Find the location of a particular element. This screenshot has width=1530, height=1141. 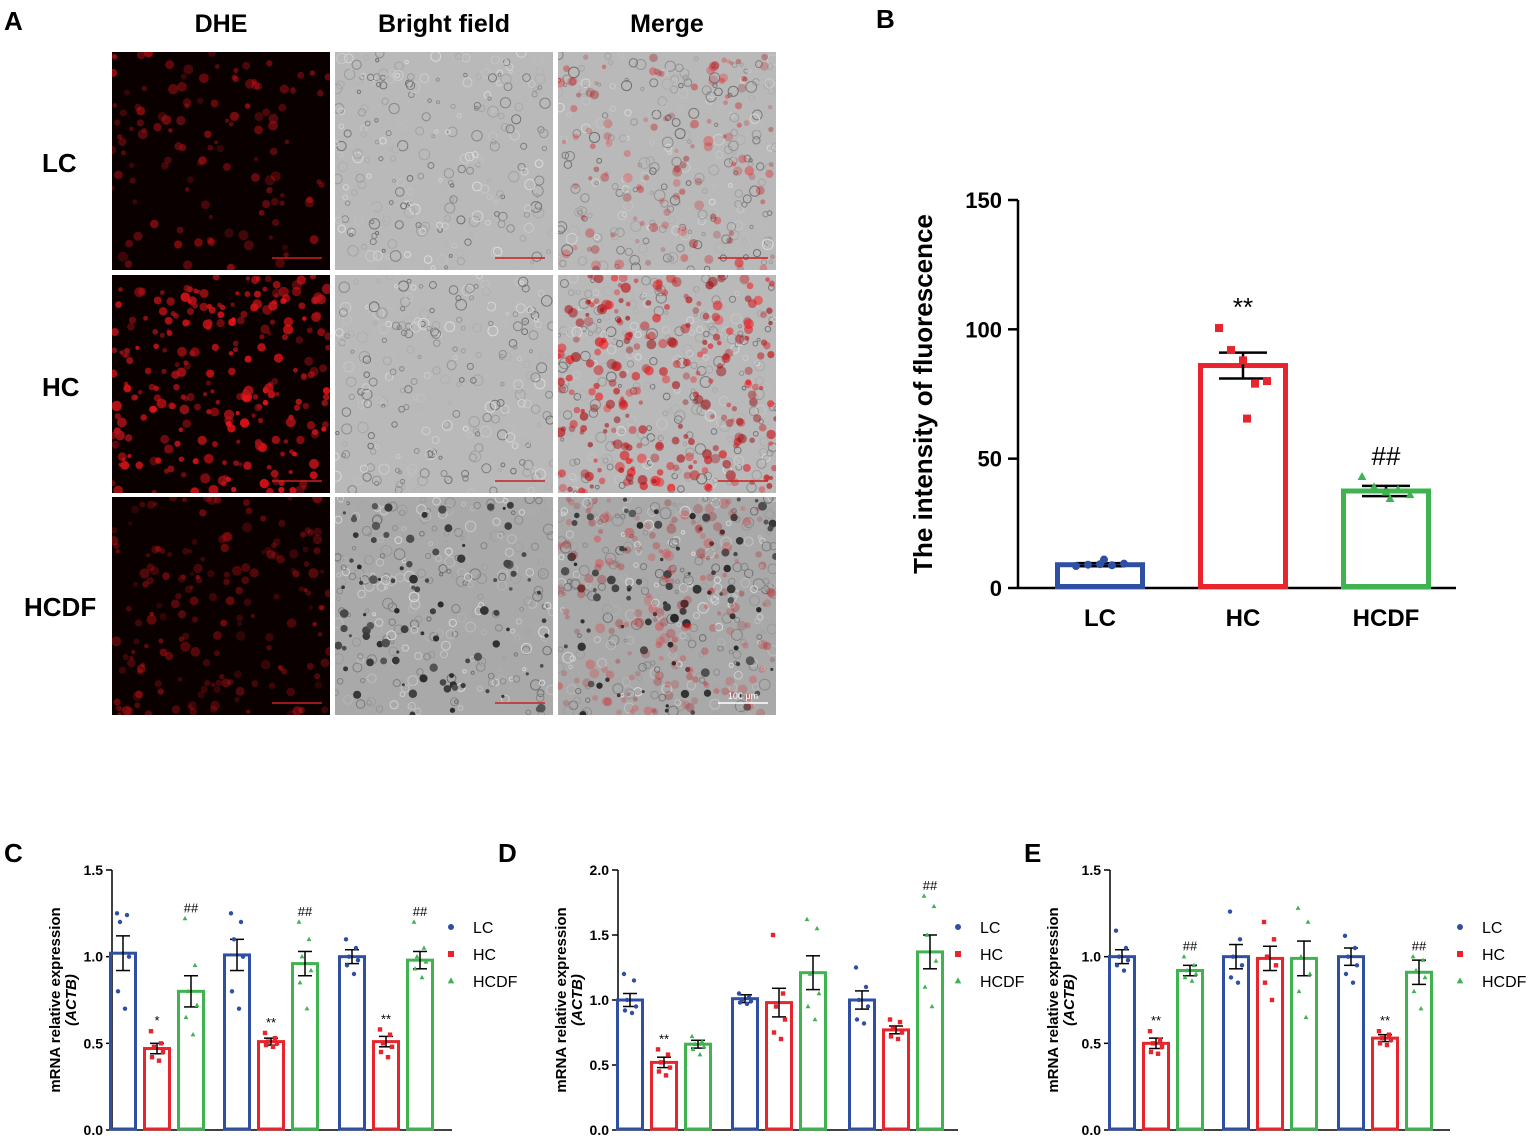

micrograph-hc-merge is located at coordinates (667, 384).